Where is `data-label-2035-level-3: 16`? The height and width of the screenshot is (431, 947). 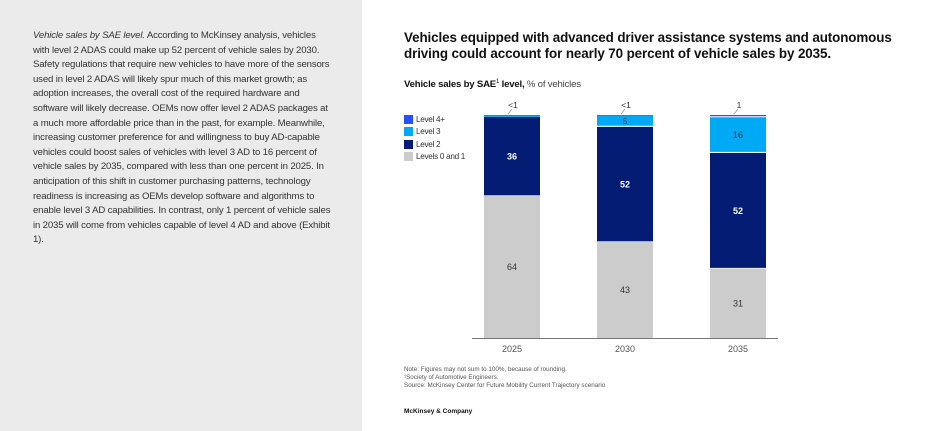 data-label-2035-level-3: 16 is located at coordinates (738, 135).